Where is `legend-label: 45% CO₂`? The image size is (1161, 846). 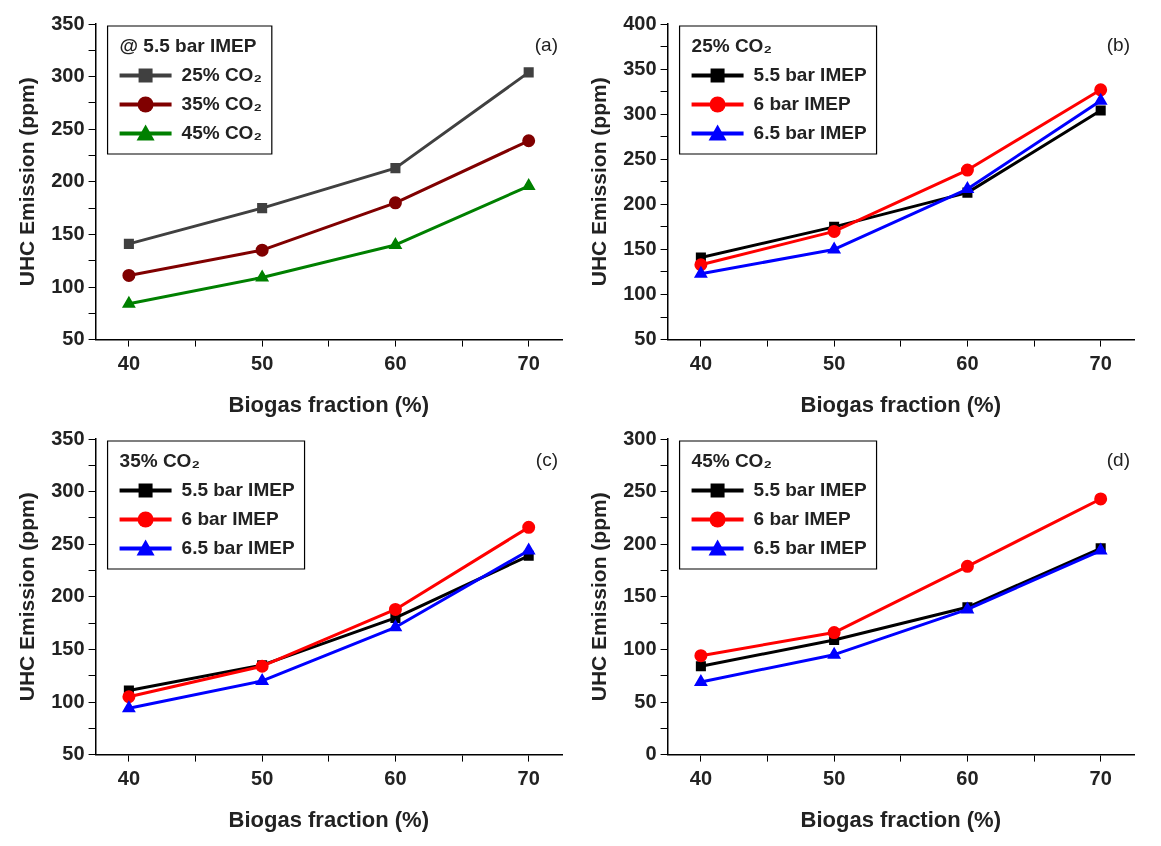 legend-label: 45% CO₂ is located at coordinates (221, 132).